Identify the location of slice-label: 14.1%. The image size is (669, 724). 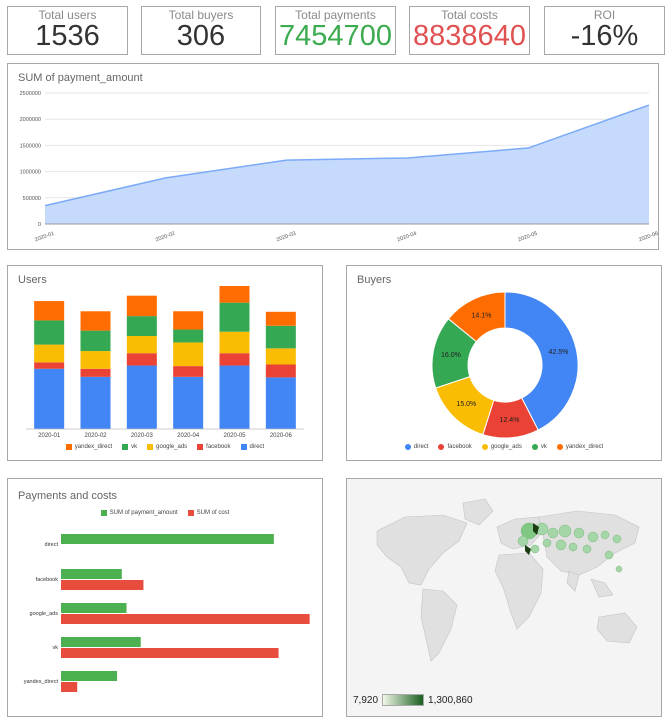
(481, 315).